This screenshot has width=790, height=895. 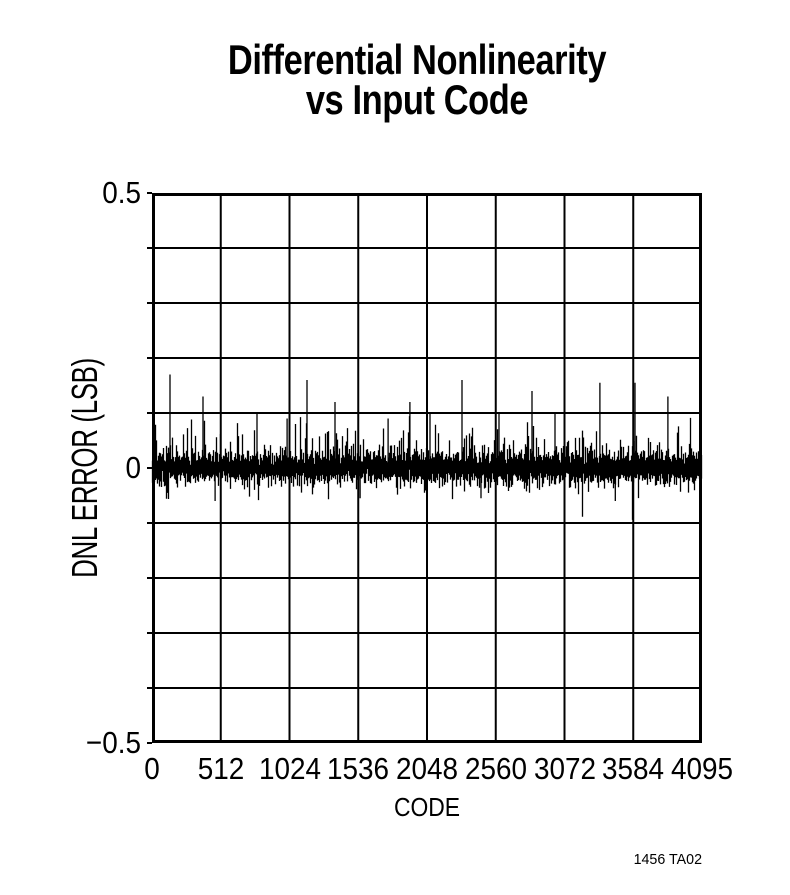 I want to click on x-axis-title: CODE, so click(x=427, y=807).